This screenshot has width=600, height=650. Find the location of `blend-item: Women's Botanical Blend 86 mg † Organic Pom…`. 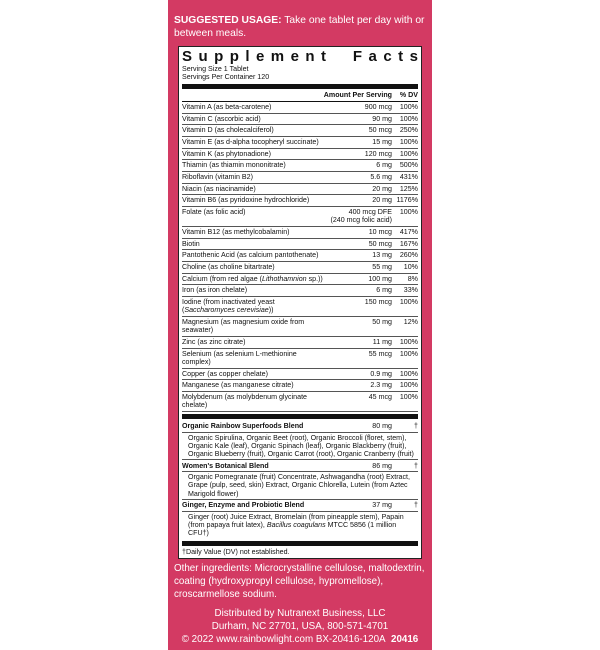

blend-item: Women's Botanical Blend 86 mg † Organic Pom… is located at coordinates (300, 480).